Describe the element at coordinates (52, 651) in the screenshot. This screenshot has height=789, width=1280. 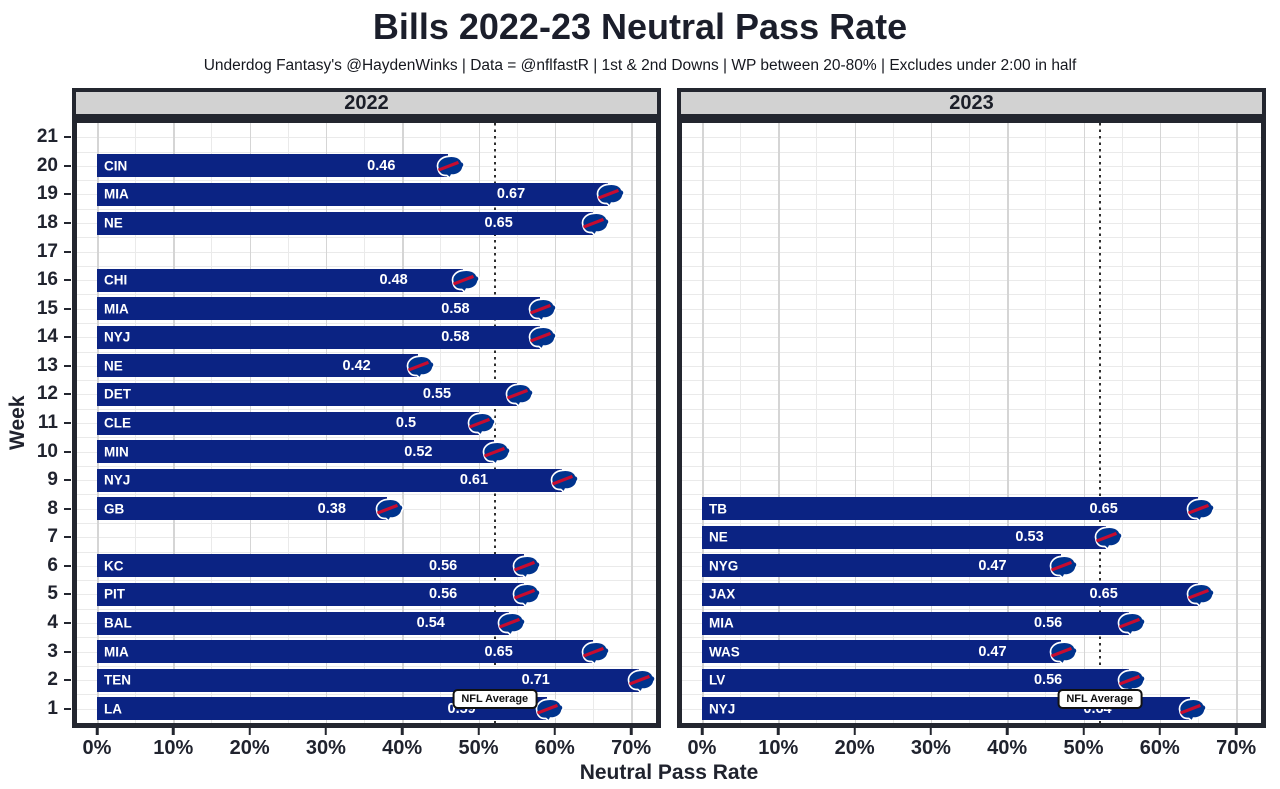
I see `week-label-3: 3` at that location.